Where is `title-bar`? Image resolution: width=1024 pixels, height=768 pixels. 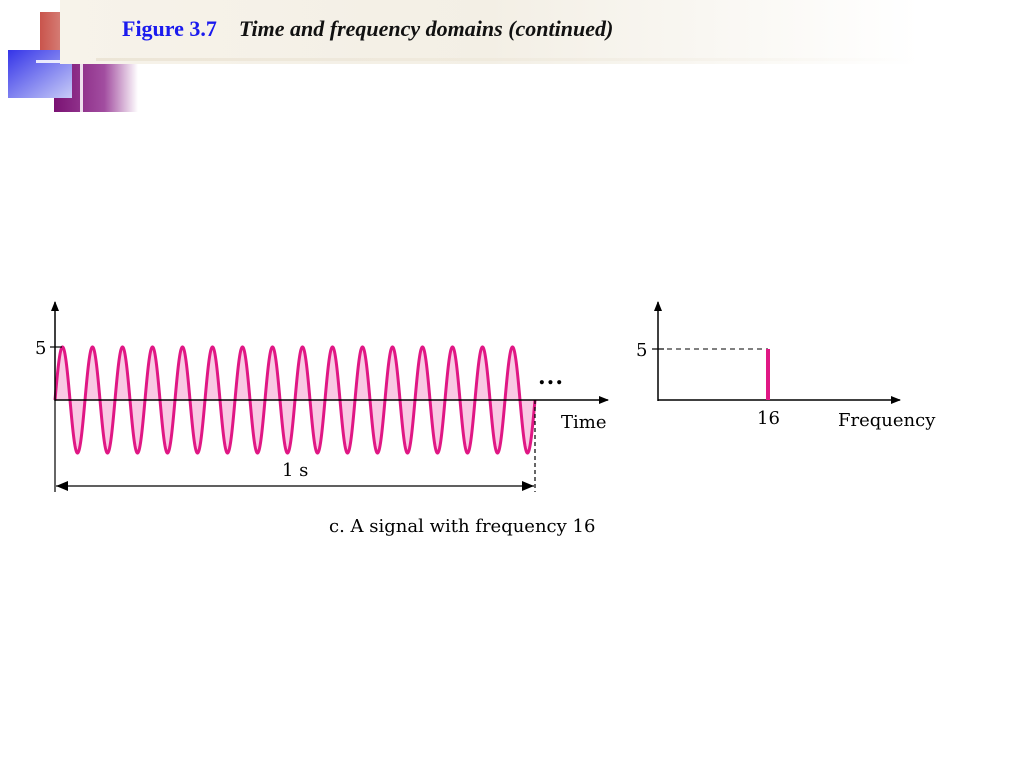
title-bar is located at coordinates (490, 32).